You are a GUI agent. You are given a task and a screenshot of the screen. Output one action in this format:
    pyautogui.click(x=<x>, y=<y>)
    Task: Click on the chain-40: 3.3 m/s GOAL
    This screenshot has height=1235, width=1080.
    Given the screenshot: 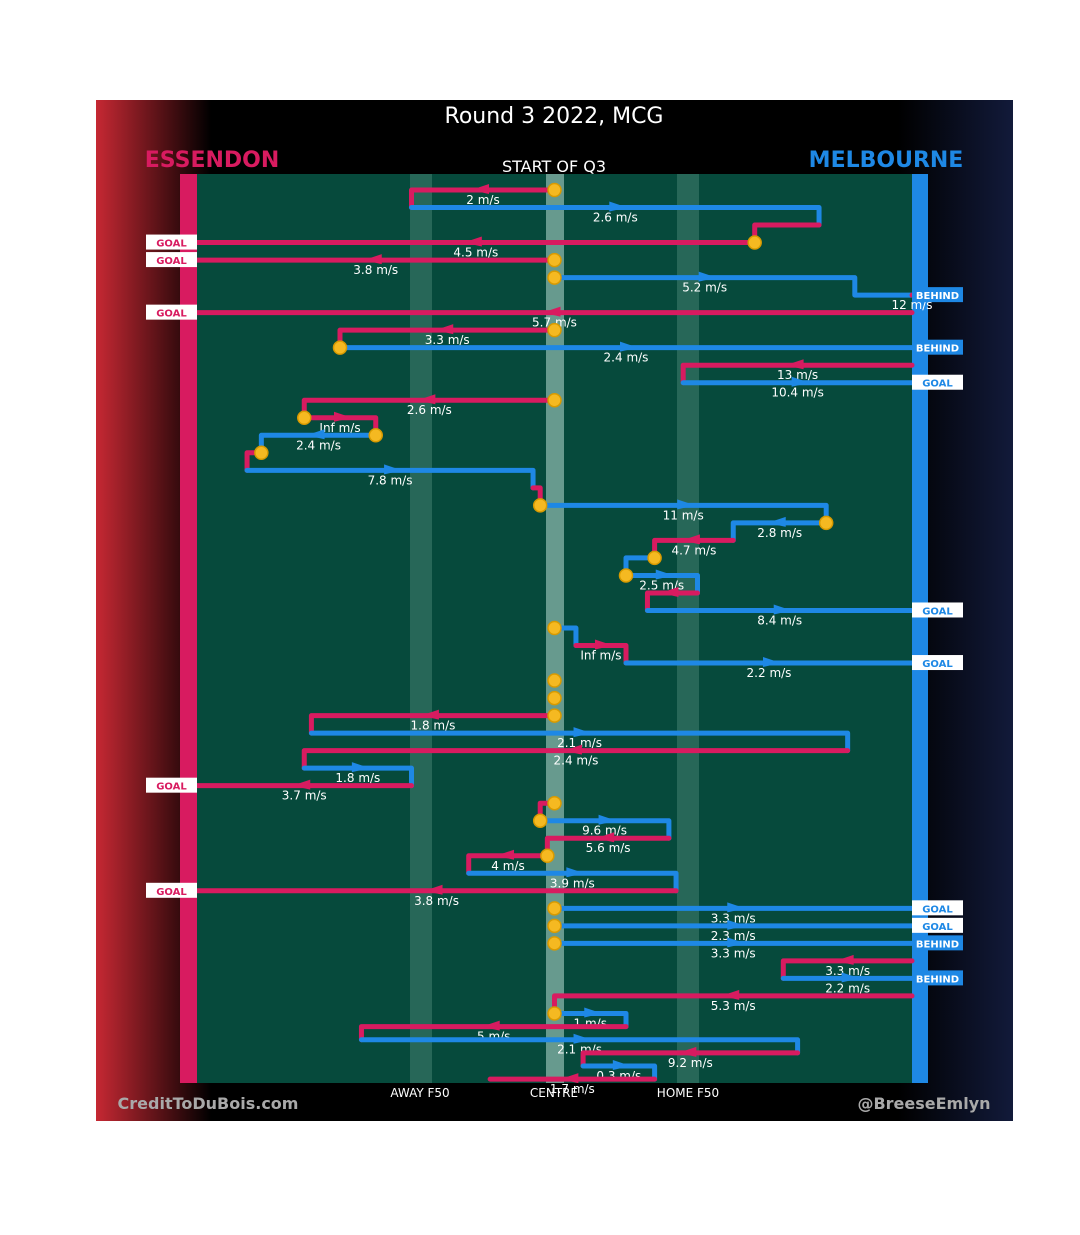 What is the action you would take?
    pyautogui.click(x=755, y=912)
    